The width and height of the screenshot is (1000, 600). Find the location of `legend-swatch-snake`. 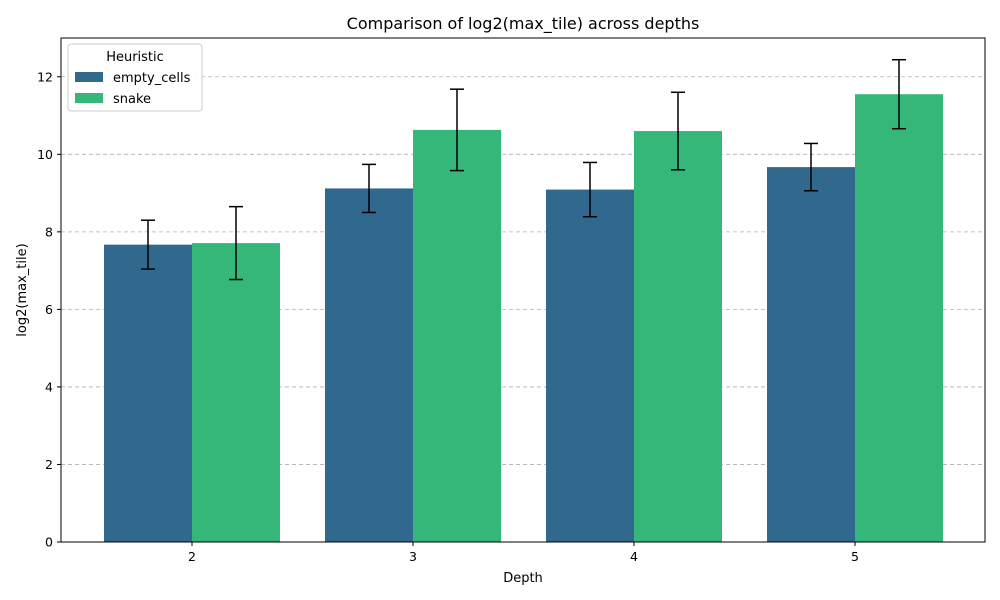

legend-swatch-snake is located at coordinates (89, 98).